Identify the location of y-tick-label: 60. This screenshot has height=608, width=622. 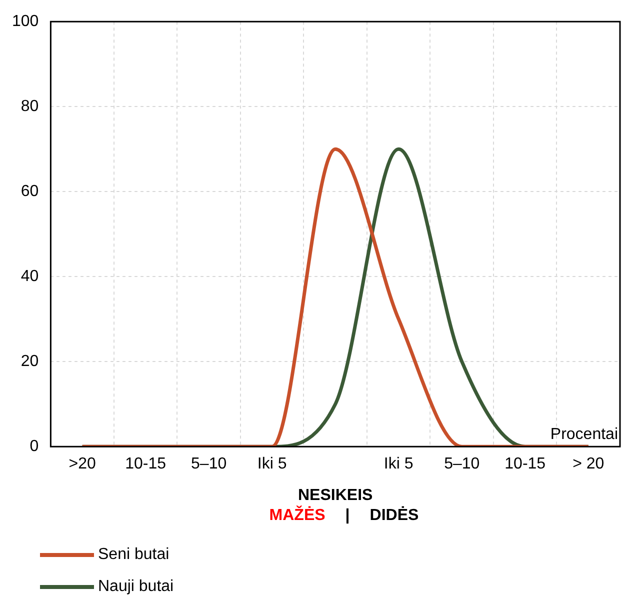
(29, 191).